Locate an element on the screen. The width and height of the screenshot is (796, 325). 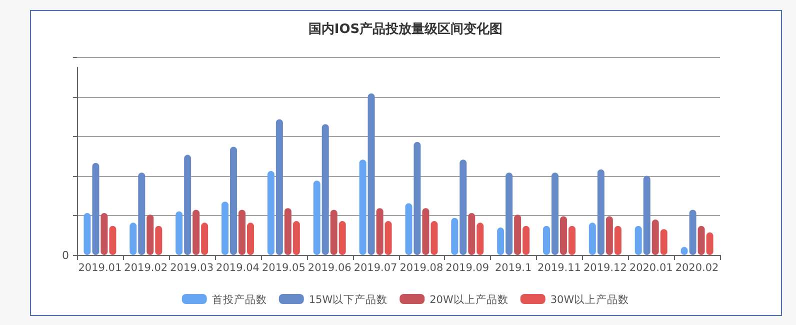
legend-label: 15W以下产品数 is located at coordinates (348, 299).